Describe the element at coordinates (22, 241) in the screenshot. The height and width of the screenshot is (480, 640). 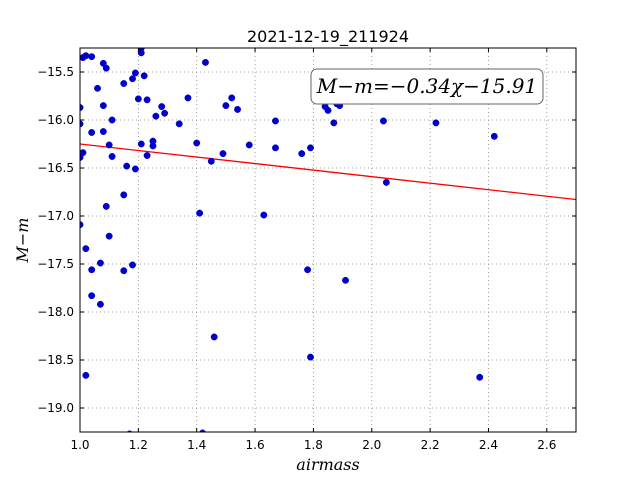
I see `y-axis-label: M−m` at that location.